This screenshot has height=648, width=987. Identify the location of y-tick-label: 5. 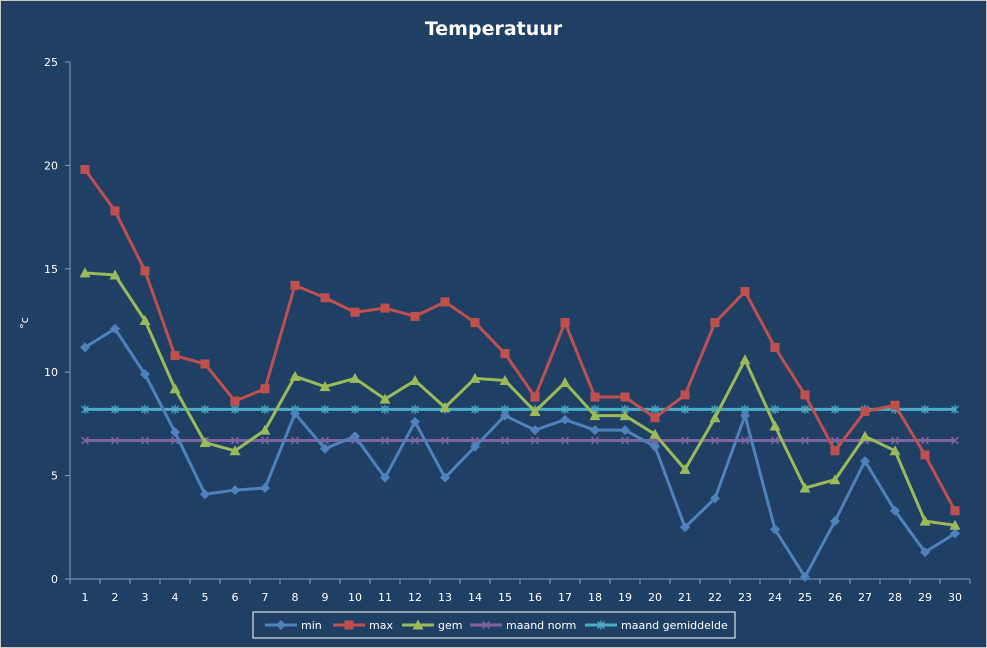
(54, 476).